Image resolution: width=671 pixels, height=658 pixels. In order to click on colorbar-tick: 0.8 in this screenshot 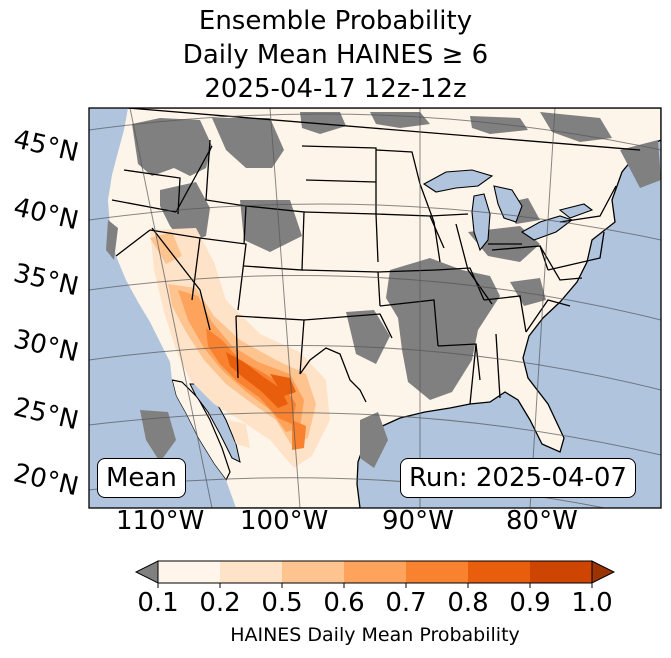, I will do `click(468, 603)`.